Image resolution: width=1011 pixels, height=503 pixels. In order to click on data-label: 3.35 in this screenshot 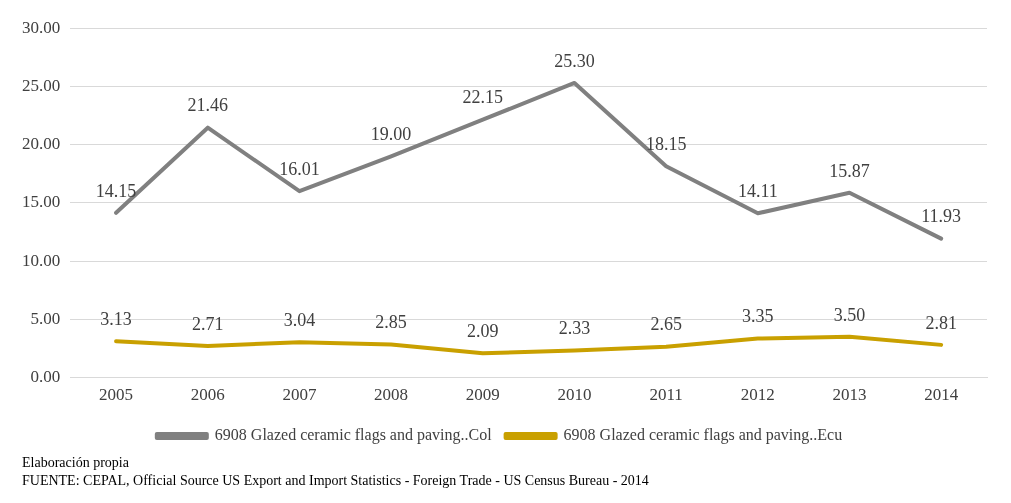, I will do `click(758, 316)`.